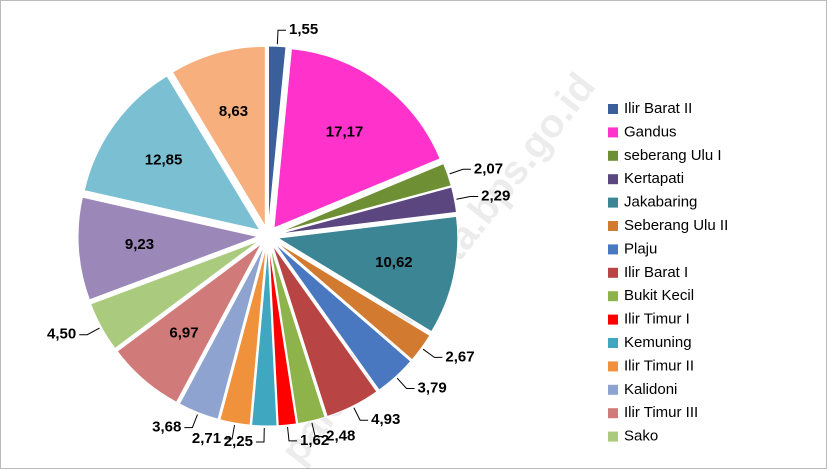  Describe the element at coordinates (640, 248) in the screenshot. I see `legend-label: Plaju` at that location.